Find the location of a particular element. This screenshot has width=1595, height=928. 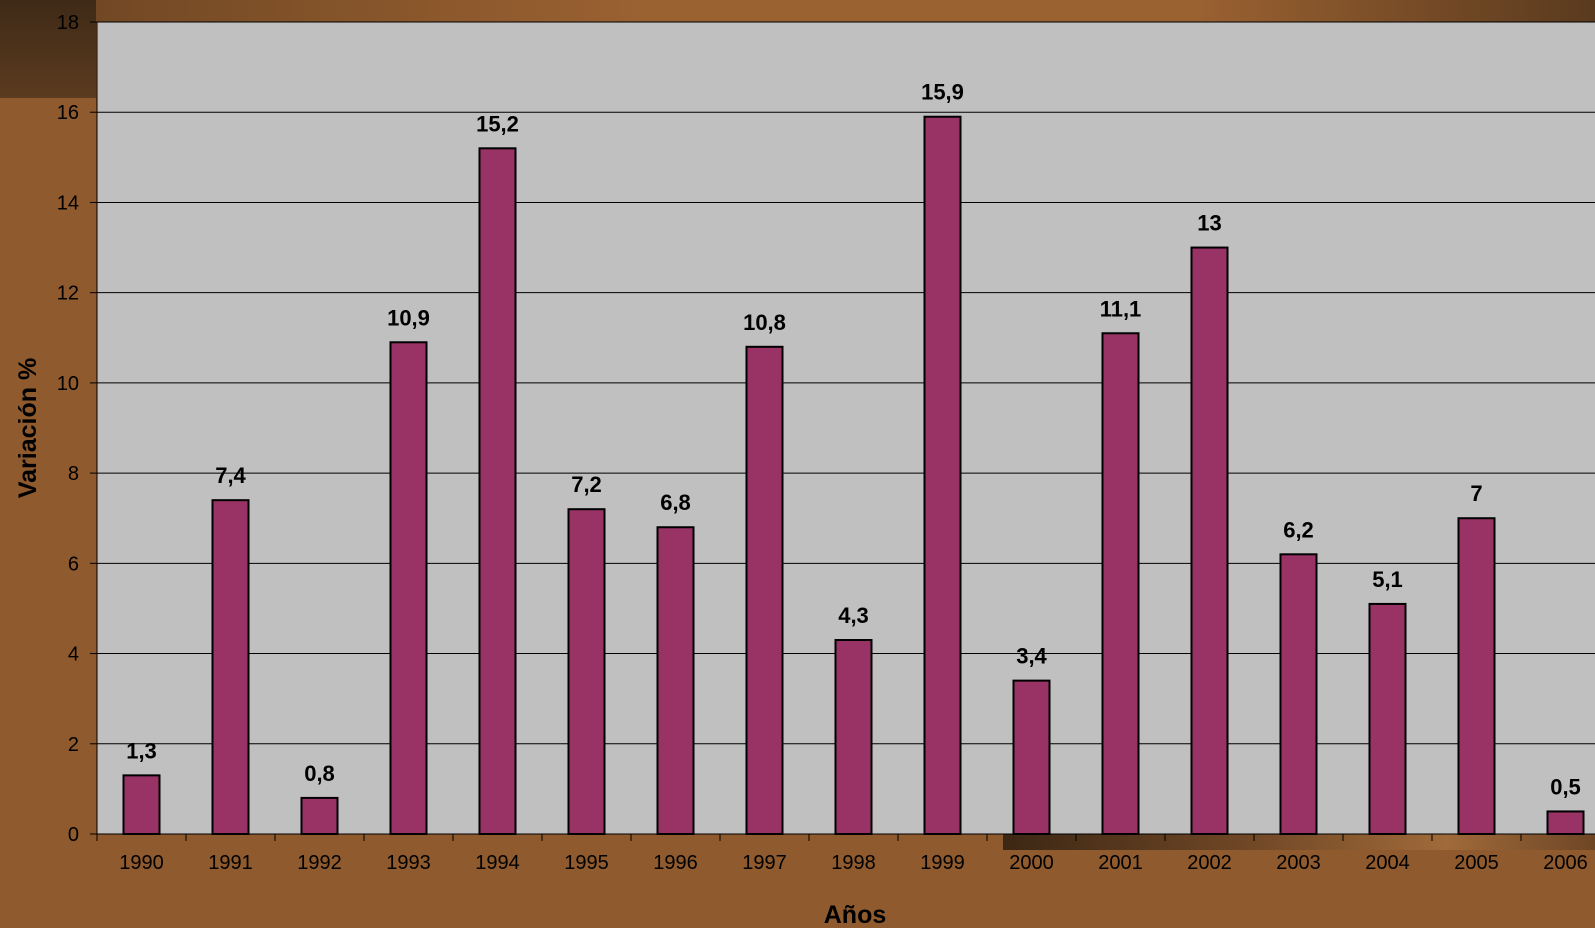

y-tick-label: 2 is located at coordinates (73, 745).